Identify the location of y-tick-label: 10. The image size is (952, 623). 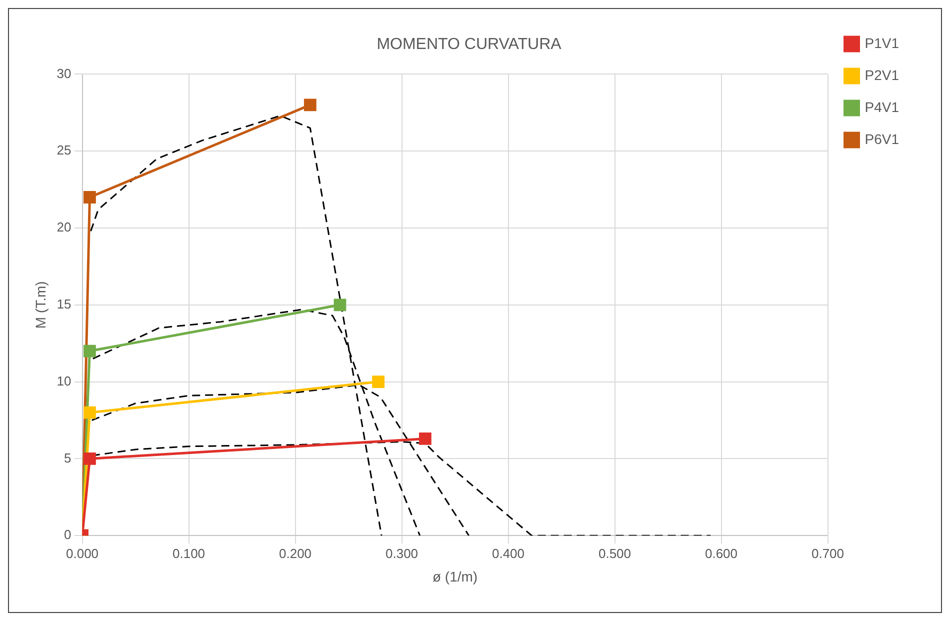
(64, 380).